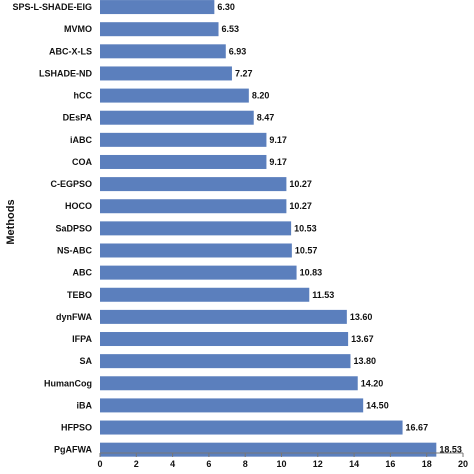 The image size is (474, 474). What do you see at coordinates (238, 51) in the screenshot?
I see `value-label: 6.93` at bounding box center [238, 51].